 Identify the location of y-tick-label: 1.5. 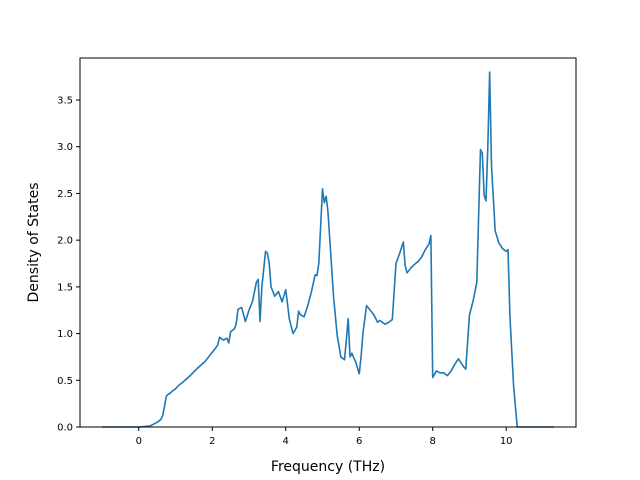
(65, 287).